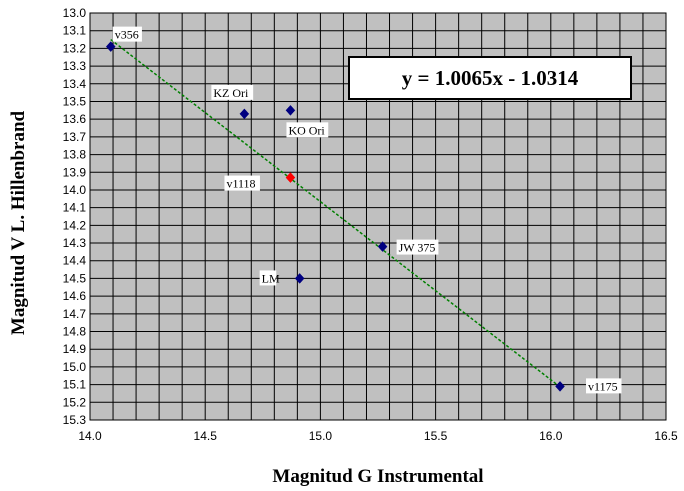 The height and width of the screenshot is (491, 684). I want to click on x-tick-labels: 14.0 14.5 15.0 15.5 16.0 16.5, so click(378, 436).